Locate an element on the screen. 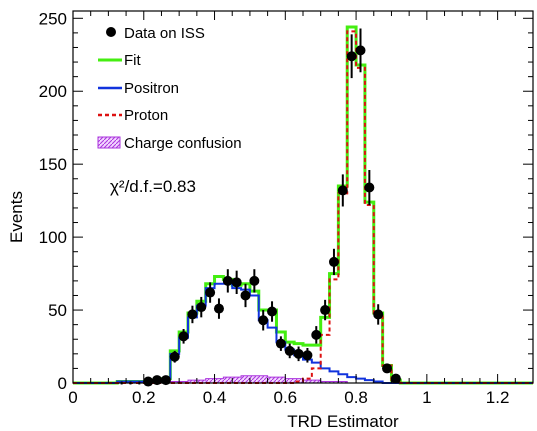 The width and height of the screenshot is (537, 431). y-tick-label: 150 is located at coordinates (53, 164).